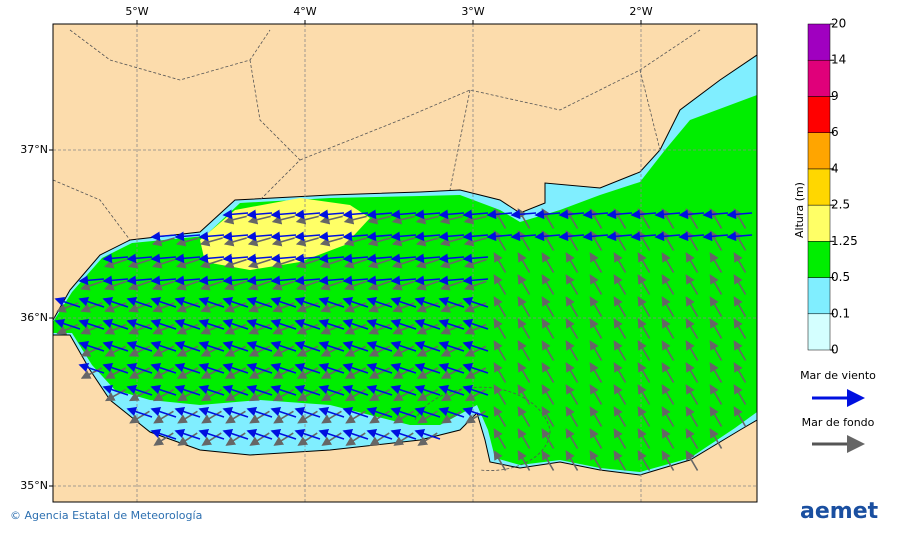  I want to click on credit: © Agencia Estatal de Meteorología, so click(106, 515).